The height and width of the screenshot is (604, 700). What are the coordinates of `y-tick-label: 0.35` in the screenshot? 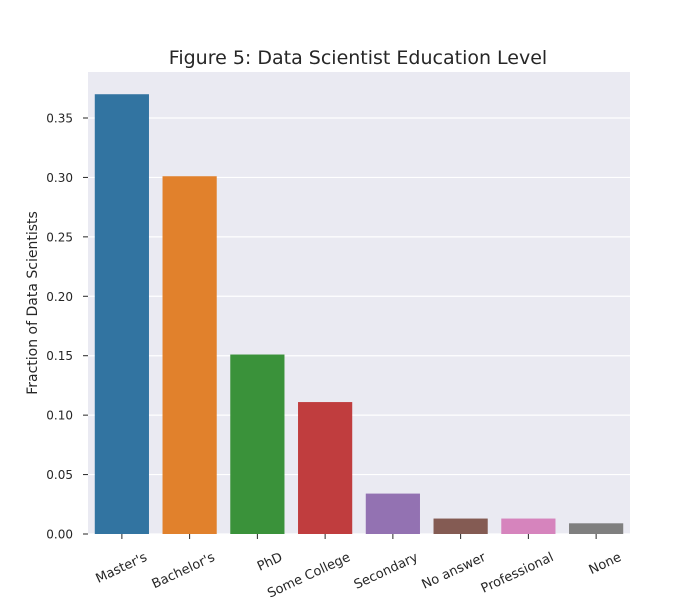 It's located at (59, 118).